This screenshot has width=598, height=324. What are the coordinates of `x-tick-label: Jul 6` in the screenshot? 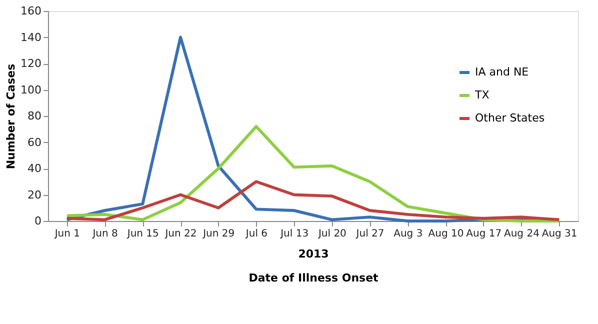 It's located at (256, 234).